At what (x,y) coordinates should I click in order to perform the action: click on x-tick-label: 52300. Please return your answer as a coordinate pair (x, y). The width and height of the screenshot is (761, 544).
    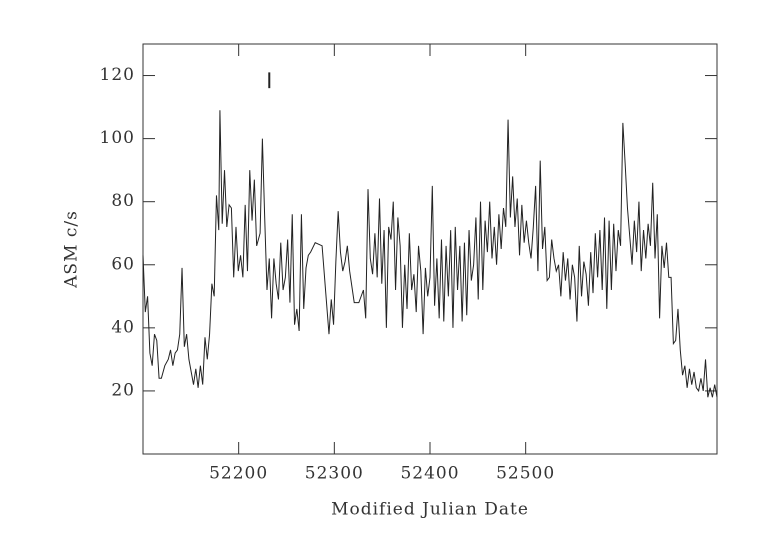
    Looking at the image, I should click on (334, 474).